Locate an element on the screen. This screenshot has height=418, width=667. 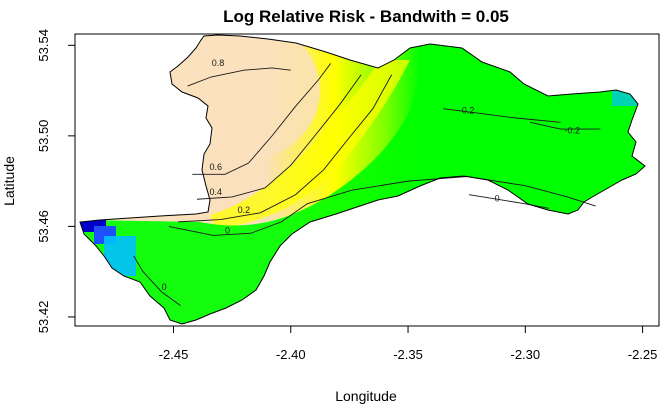
x-tick-label: -2.35 is located at coordinates (408, 354).